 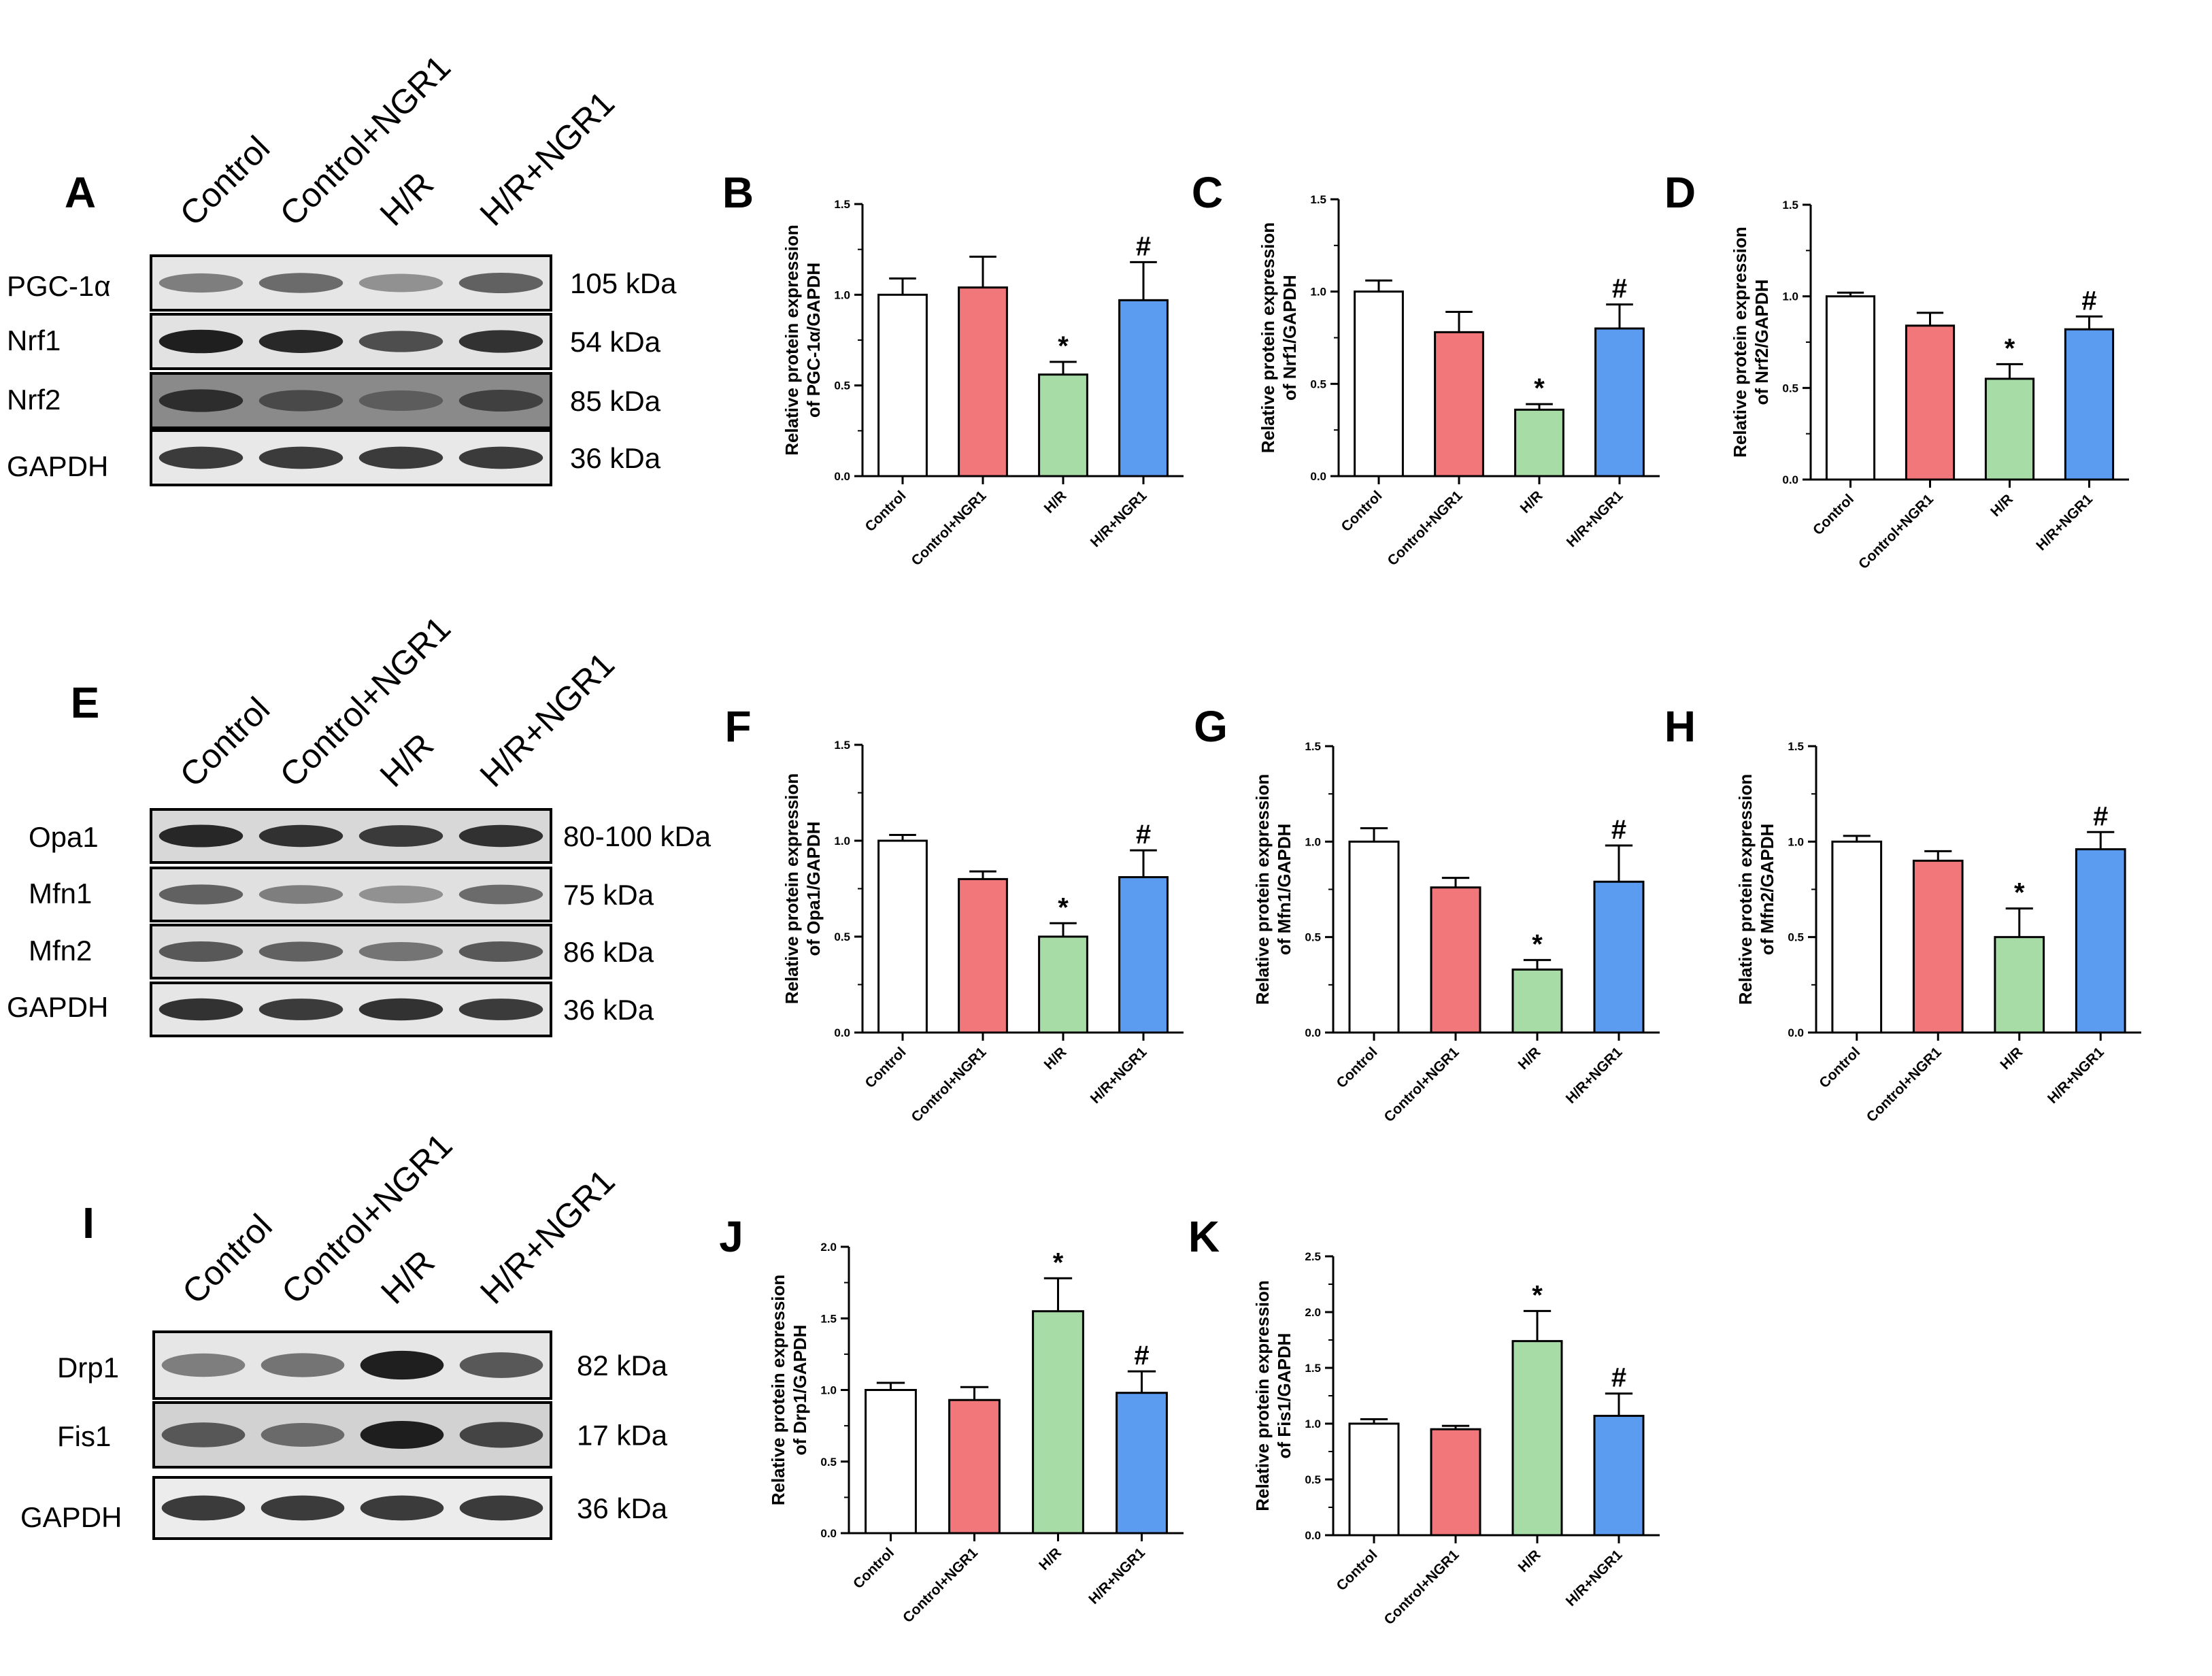 What do you see at coordinates (1680, 726) in the screenshot?
I see `panel-letter: H` at bounding box center [1680, 726].